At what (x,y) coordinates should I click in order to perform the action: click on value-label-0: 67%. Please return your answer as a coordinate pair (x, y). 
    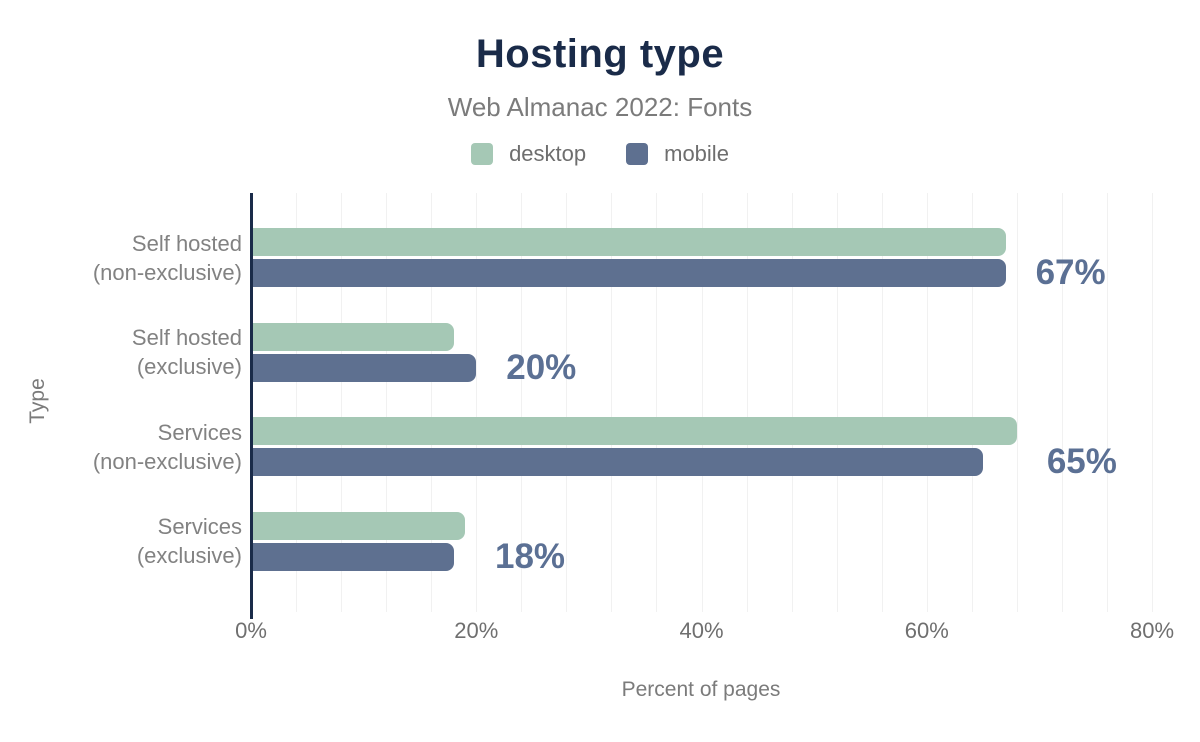
    Looking at the image, I should click on (1070, 272).